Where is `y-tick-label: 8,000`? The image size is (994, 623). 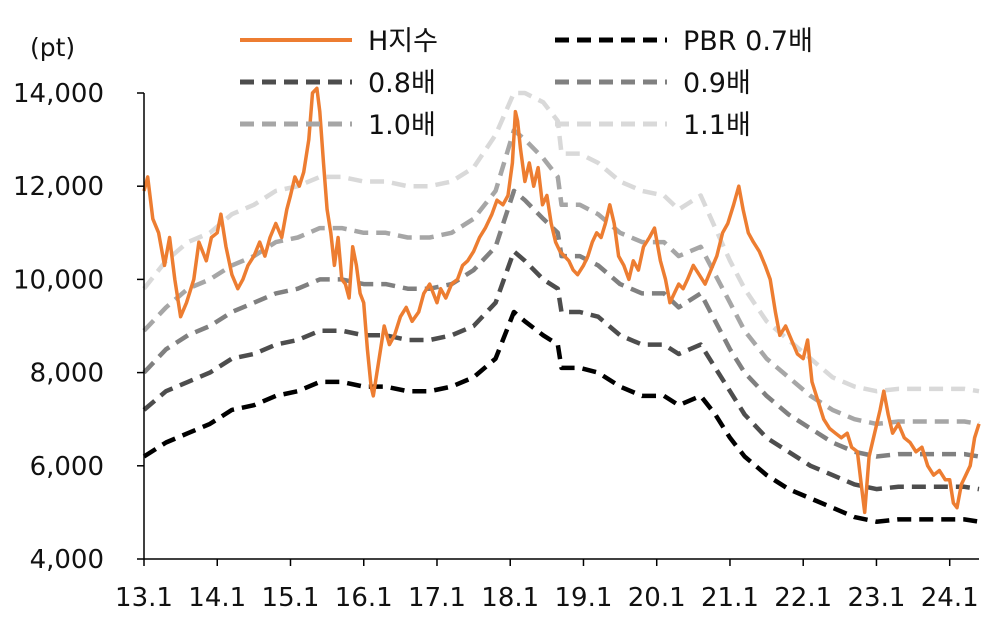
y-tick-label: 8,000 is located at coordinates (67, 374).